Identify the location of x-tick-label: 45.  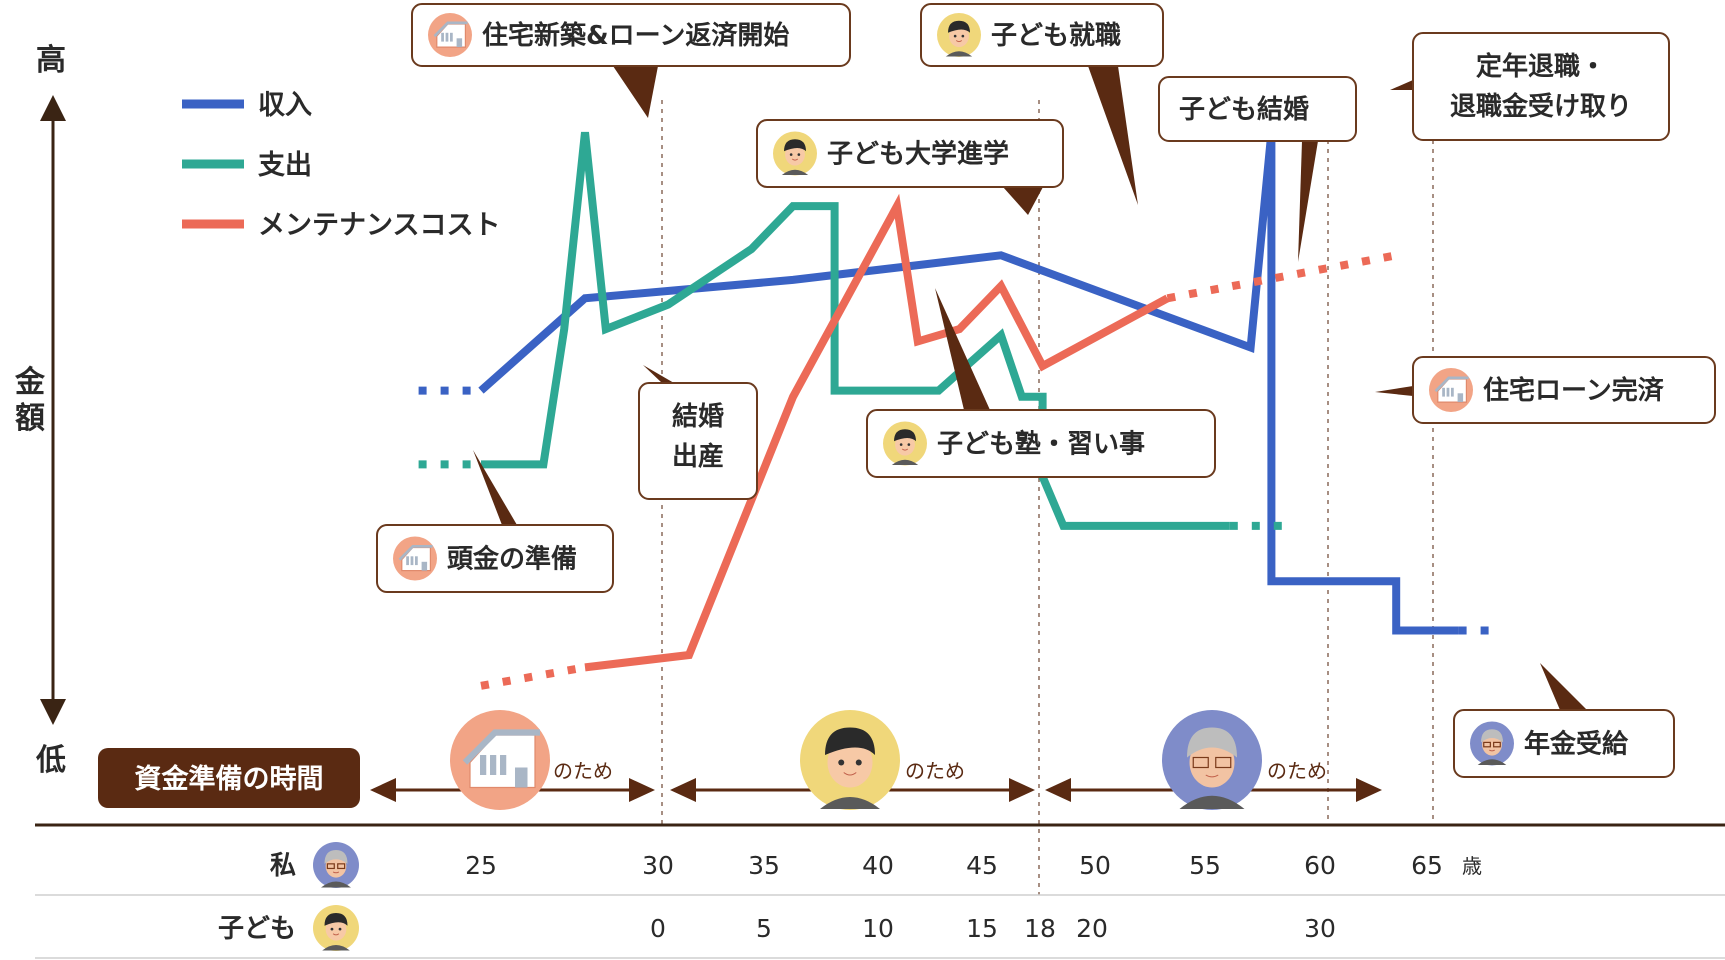
(982, 865).